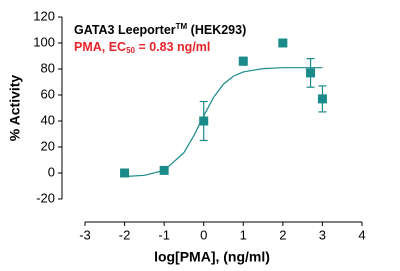 The height and width of the screenshot is (271, 400). I want to click on y-tick-label: 80, so click(48, 67).